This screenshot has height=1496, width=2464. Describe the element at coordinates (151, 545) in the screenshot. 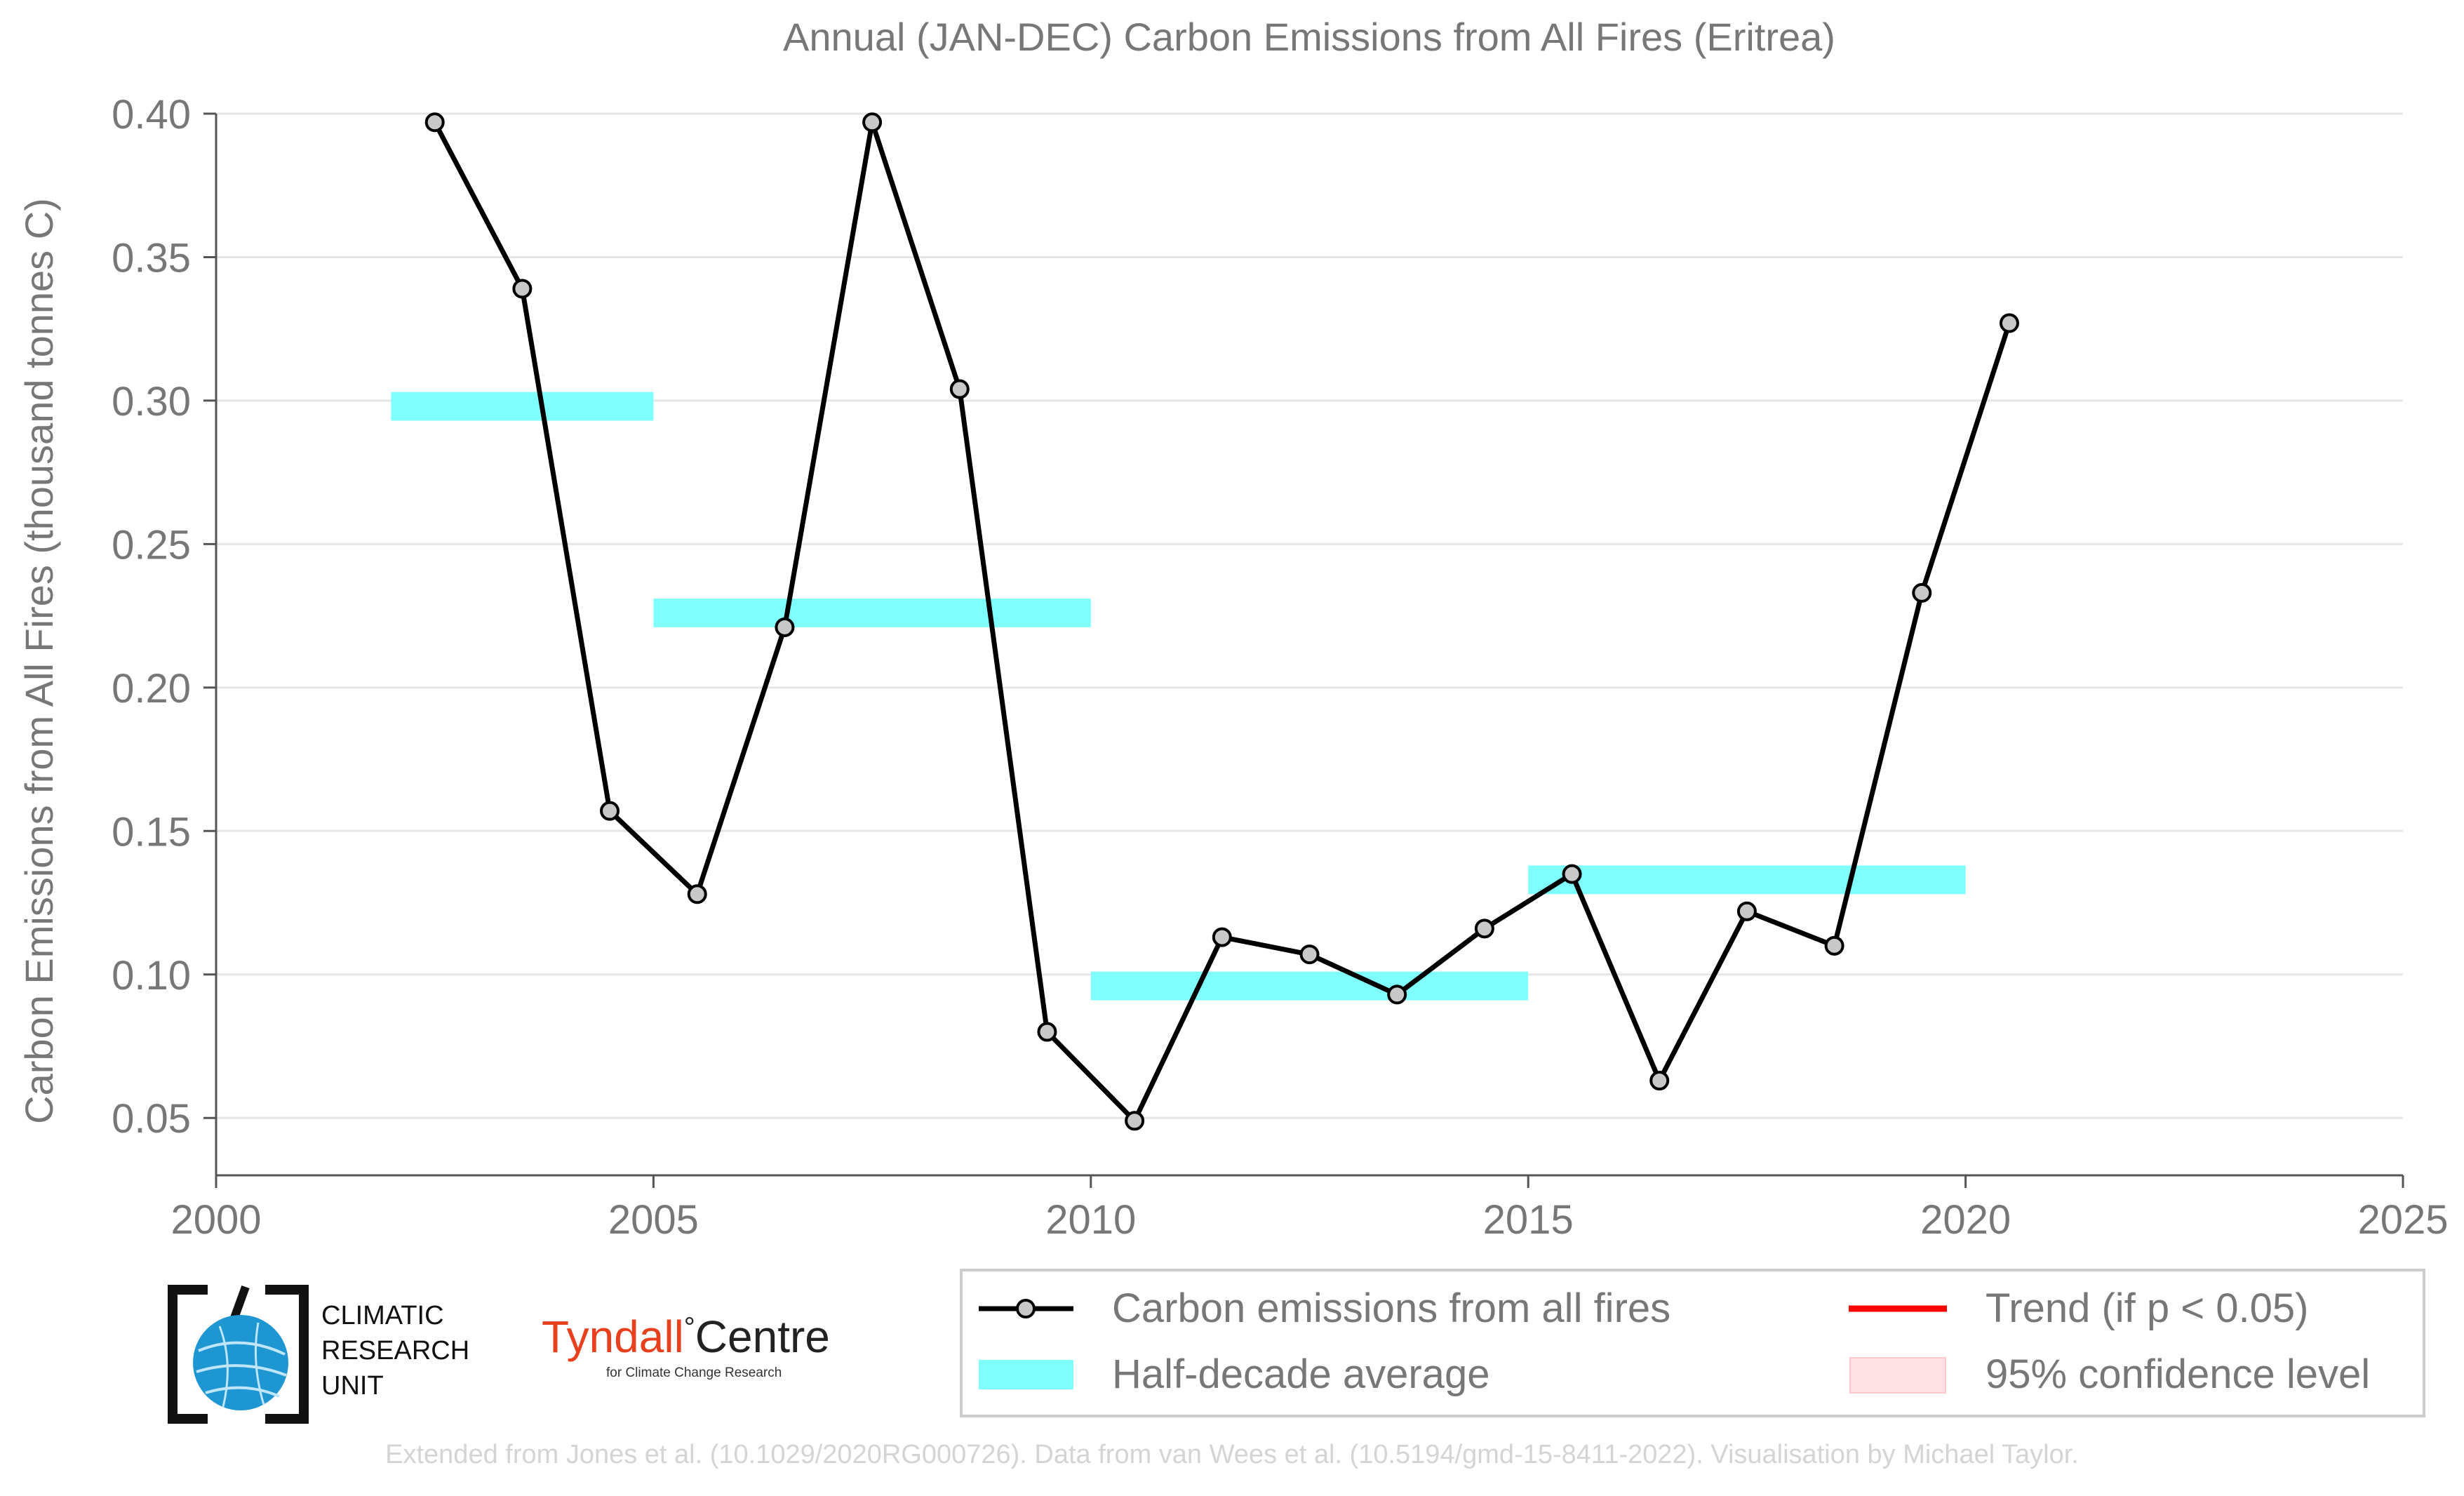

I see `y-tick-label: 0.25` at that location.